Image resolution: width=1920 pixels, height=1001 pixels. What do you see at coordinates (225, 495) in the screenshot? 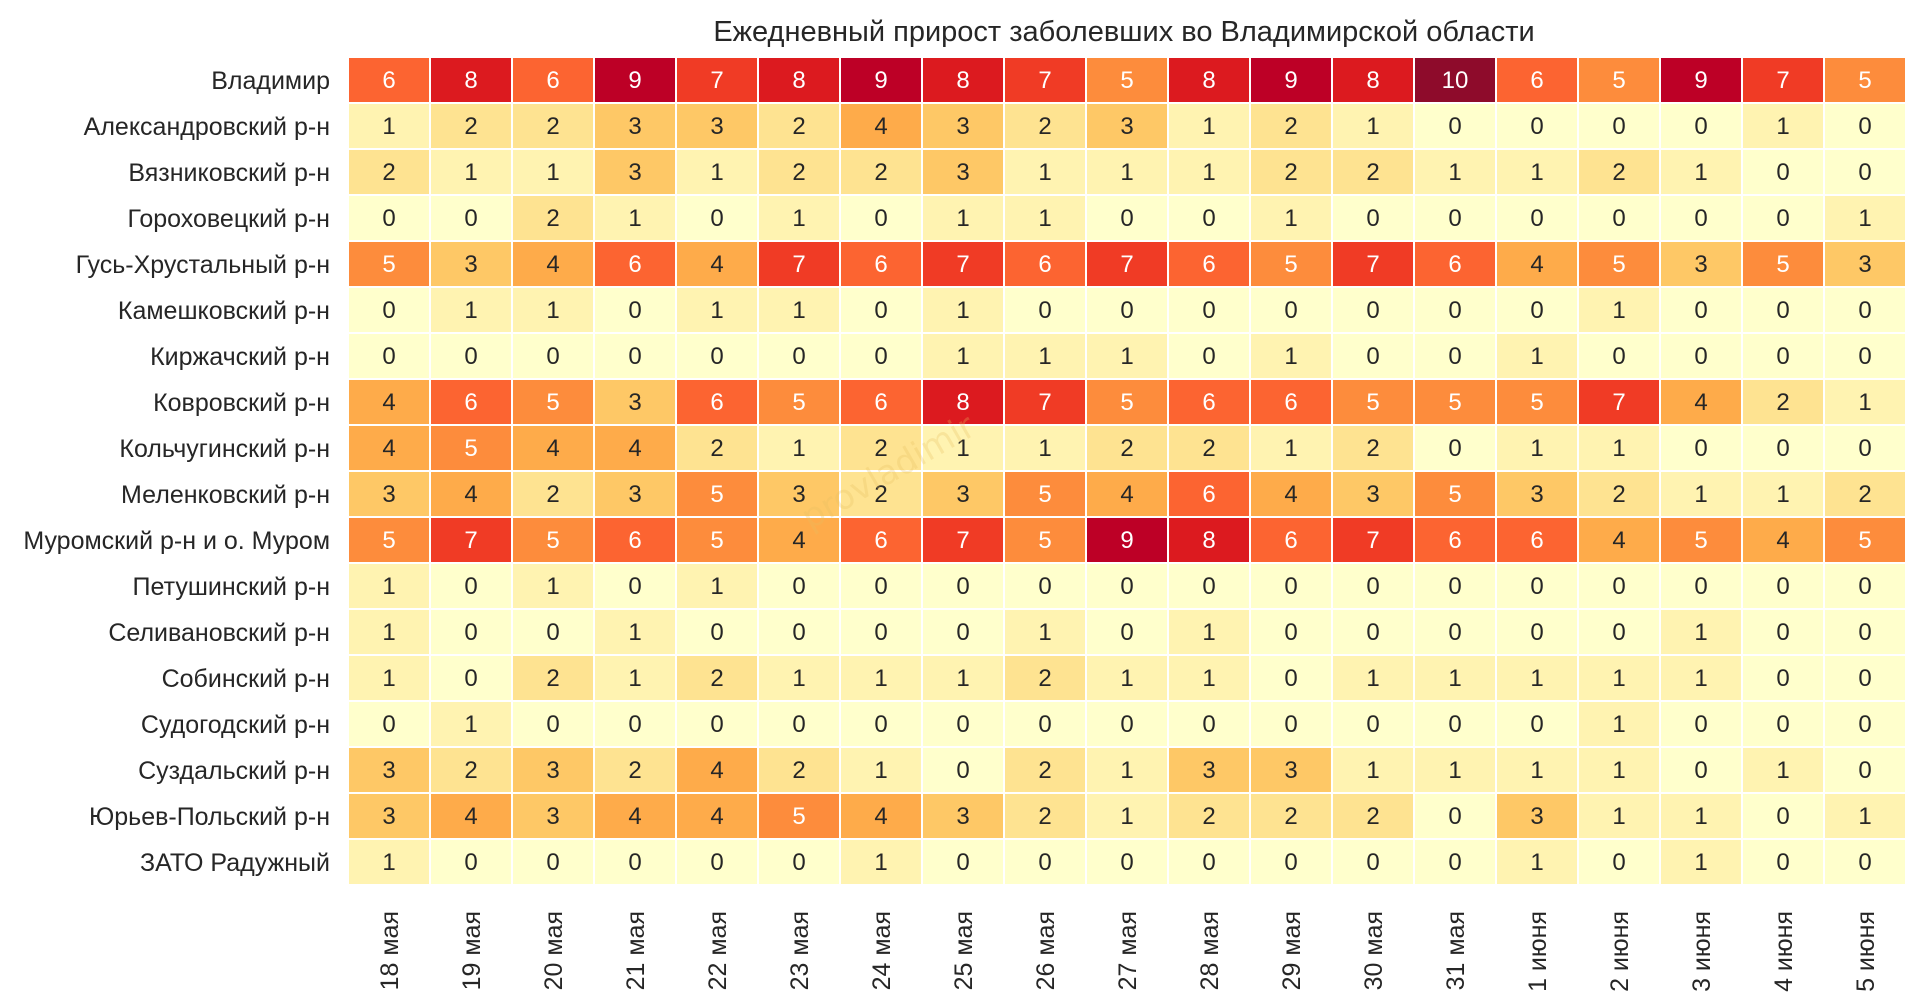
I see `row-label: Меленковский р-н` at bounding box center [225, 495].